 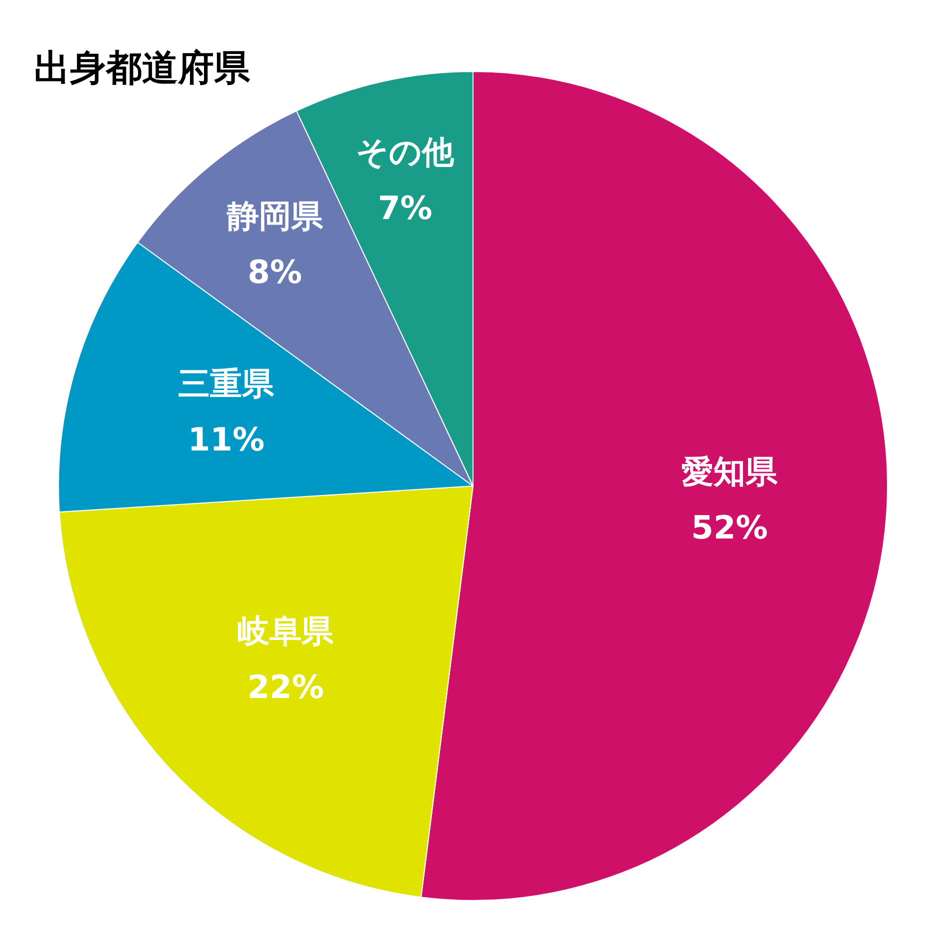 I want to click on data-label: 52%, so click(x=729, y=527).